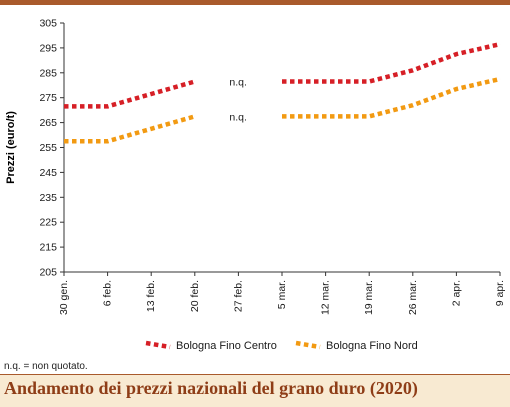 This screenshot has width=510, height=407. I want to click on x-tick-label: 5 mar., so click(282, 294).